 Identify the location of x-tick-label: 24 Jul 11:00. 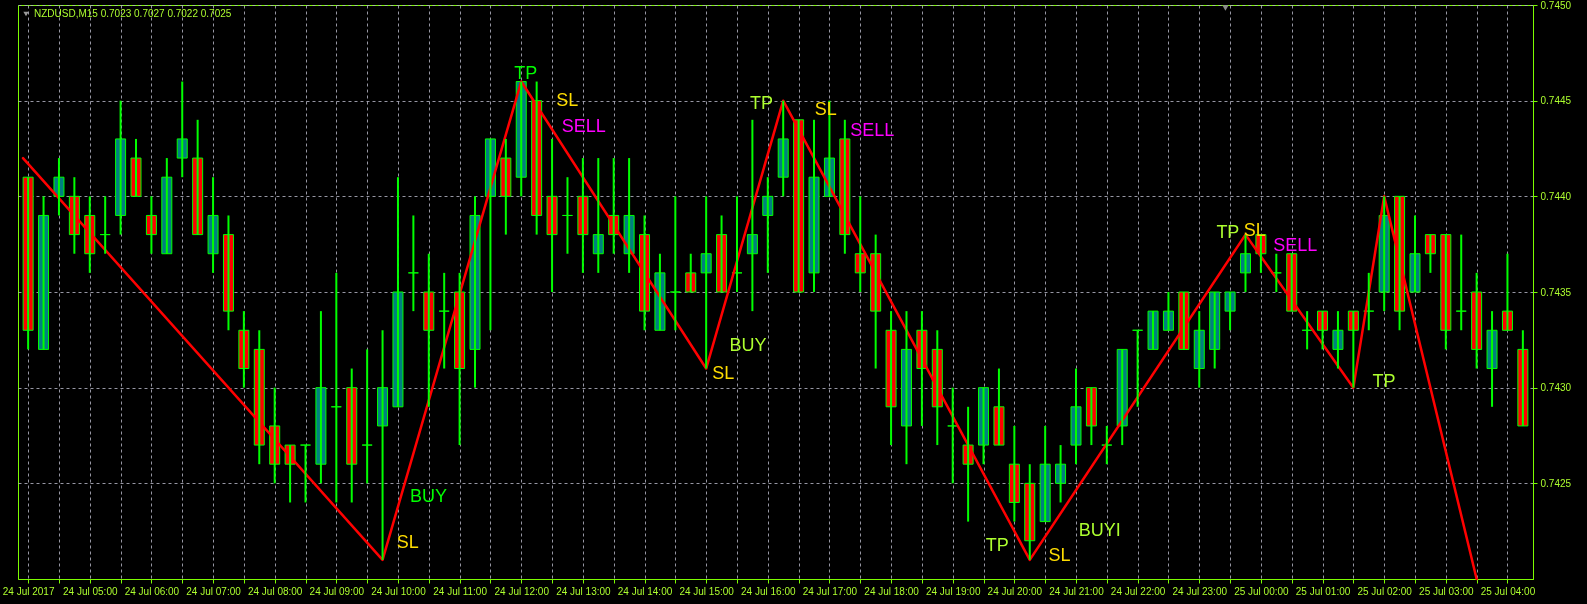
(460, 591).